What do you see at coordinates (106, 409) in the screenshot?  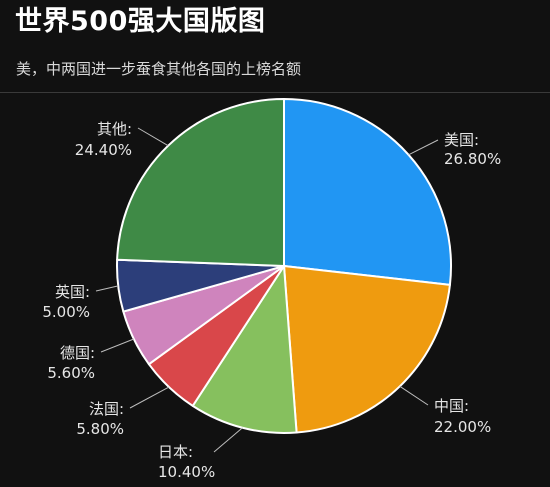 I see `slice-label-name: 法国:` at bounding box center [106, 409].